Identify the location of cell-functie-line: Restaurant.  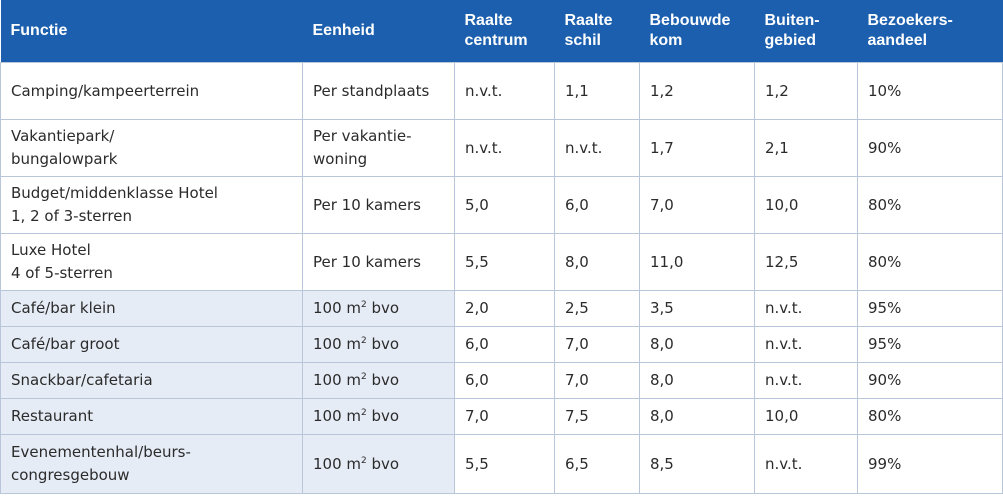
(52, 416).